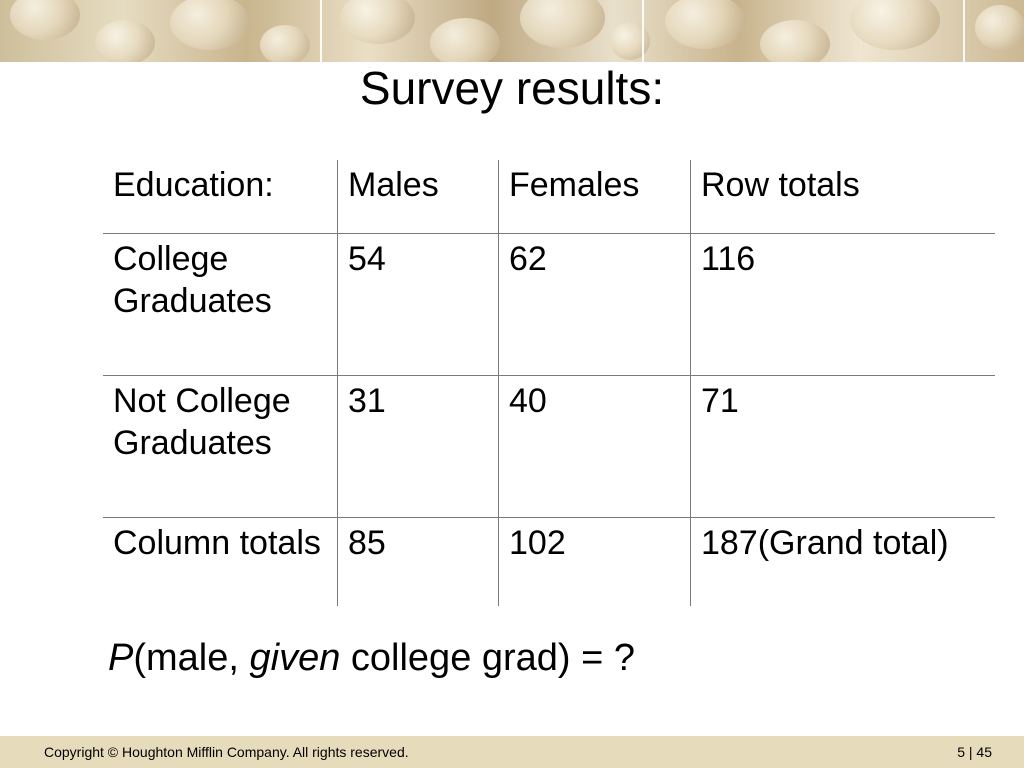 The image size is (1024, 768). I want to click on slide-title: Survey results:, so click(512, 88).